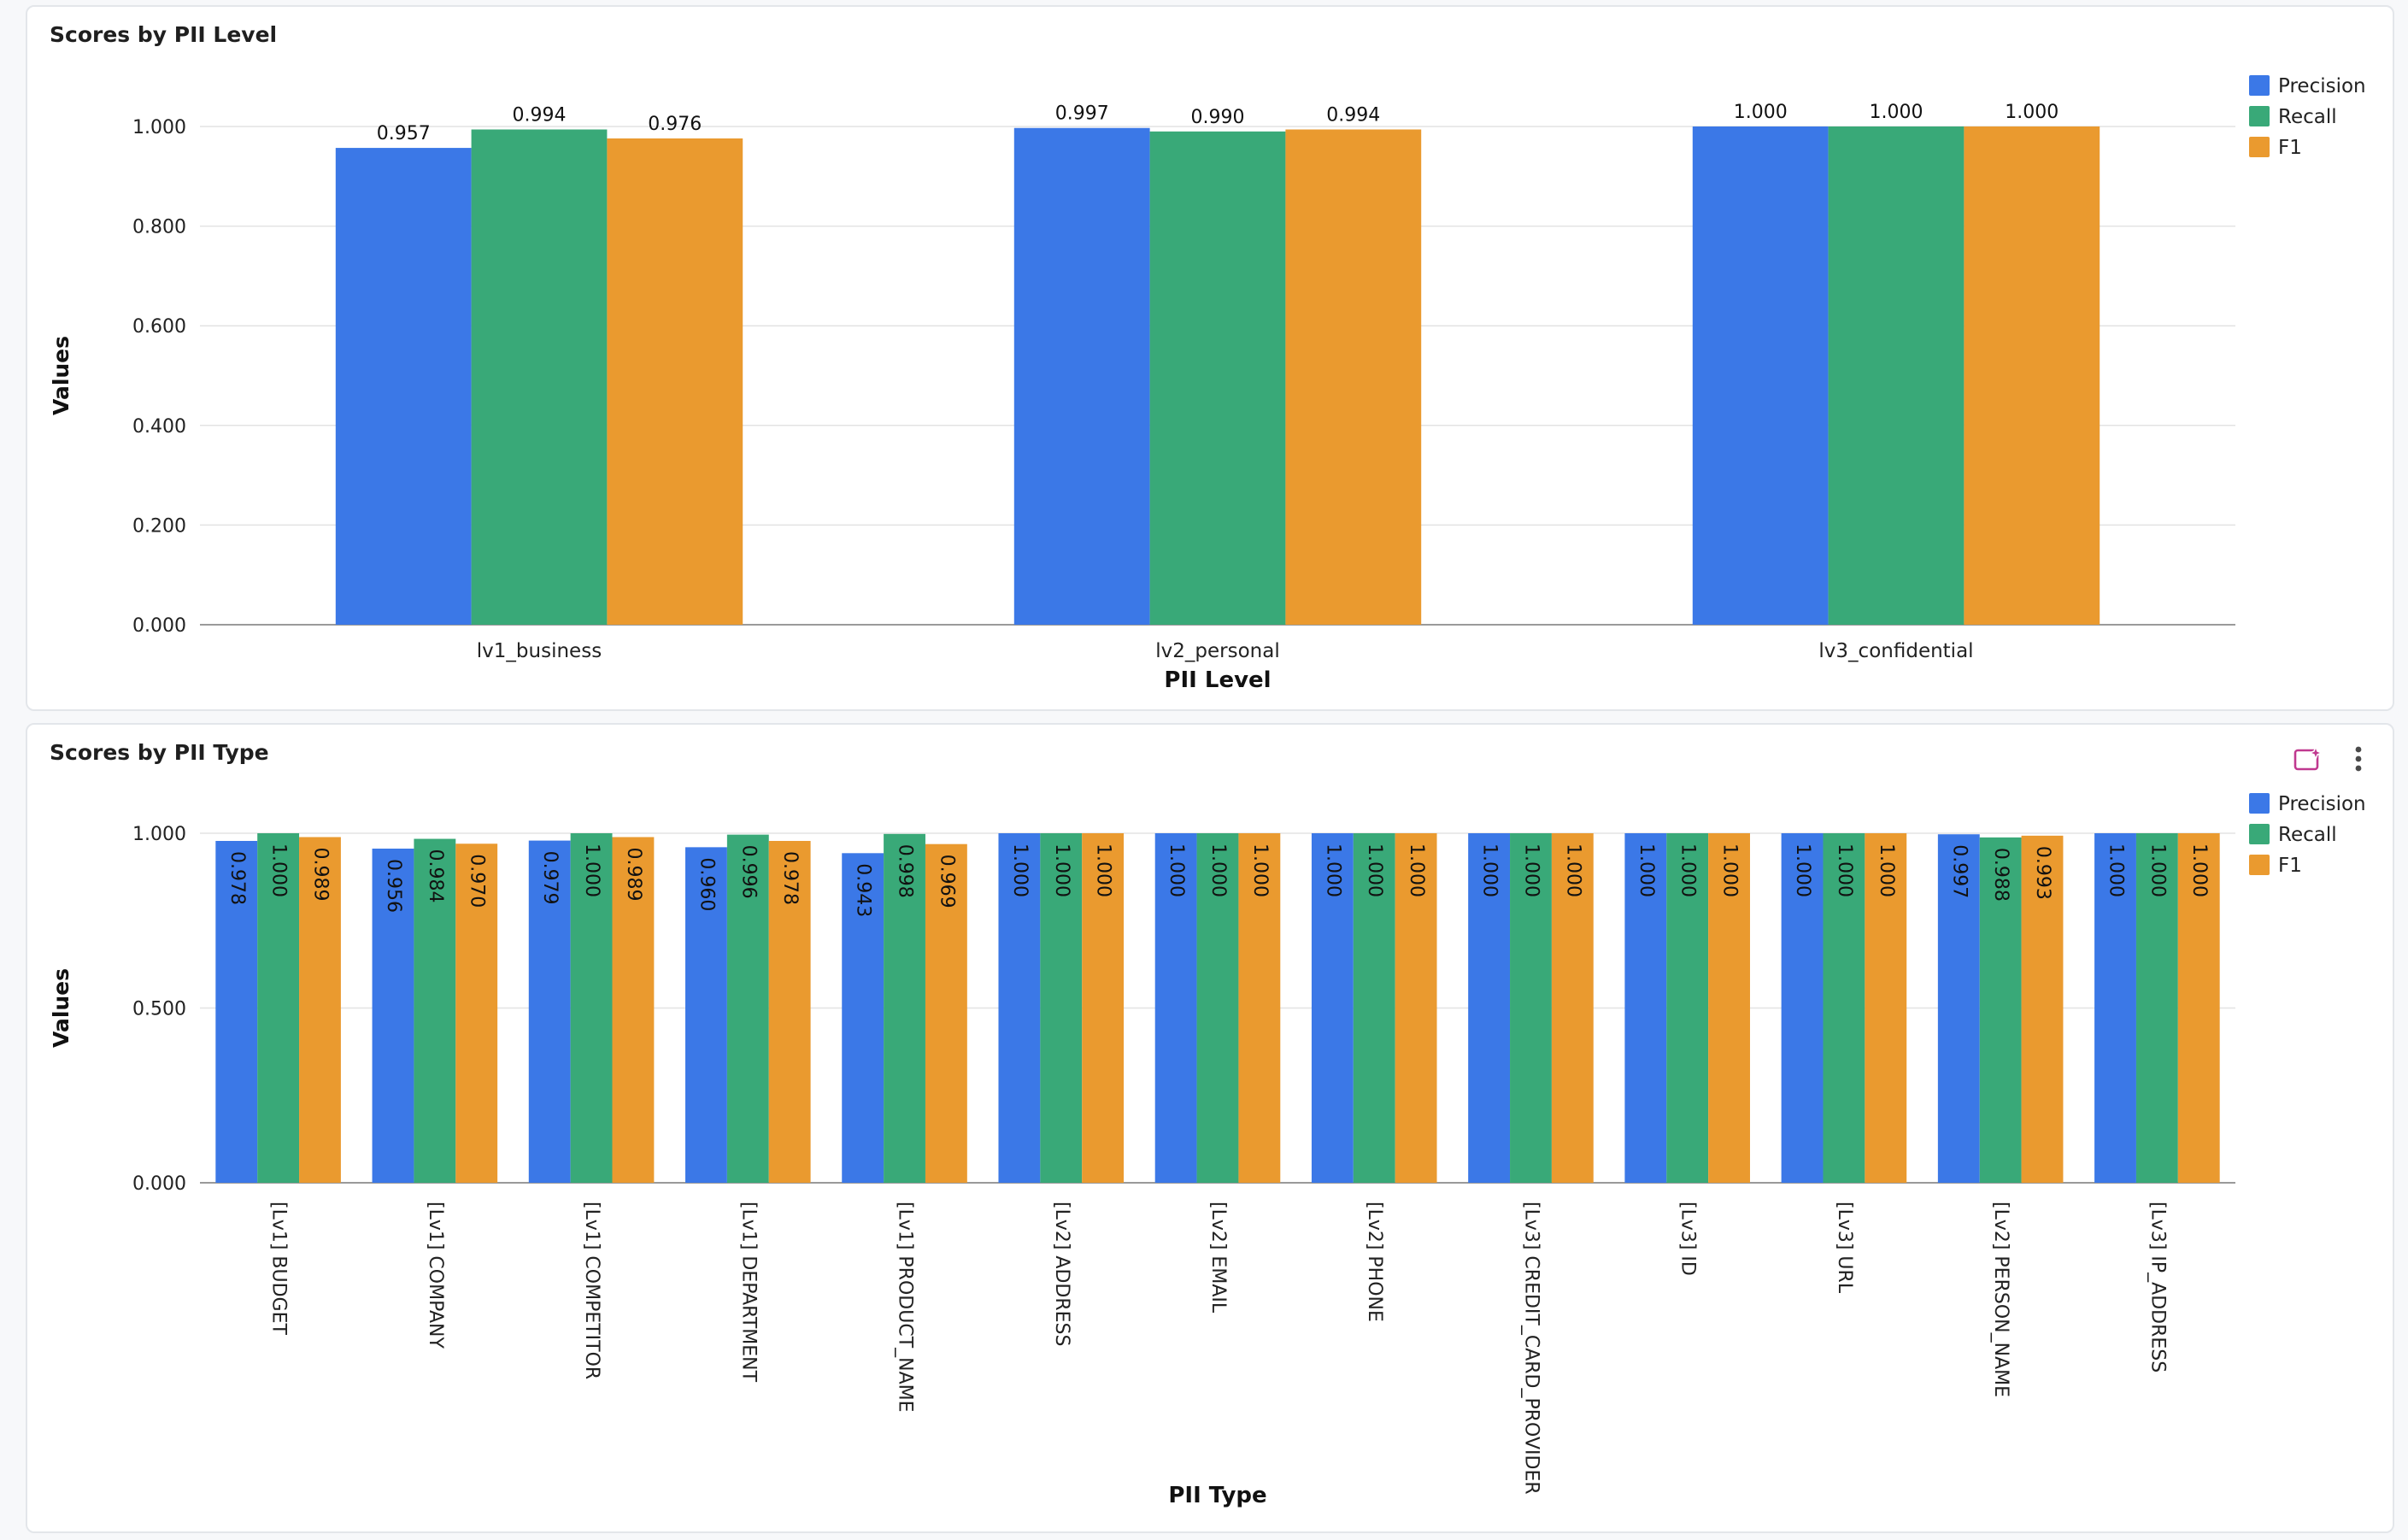 Image resolution: width=2408 pixels, height=1540 pixels. What do you see at coordinates (2259, 834) in the screenshot?
I see `legend-swatch-recall` at bounding box center [2259, 834].